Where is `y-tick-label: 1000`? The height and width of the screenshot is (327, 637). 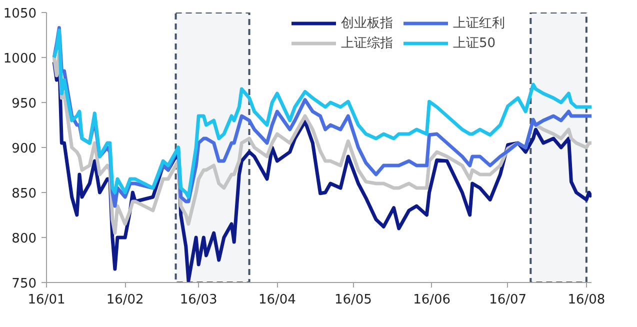
y-tick-label: 1000 is located at coordinates (20, 59).